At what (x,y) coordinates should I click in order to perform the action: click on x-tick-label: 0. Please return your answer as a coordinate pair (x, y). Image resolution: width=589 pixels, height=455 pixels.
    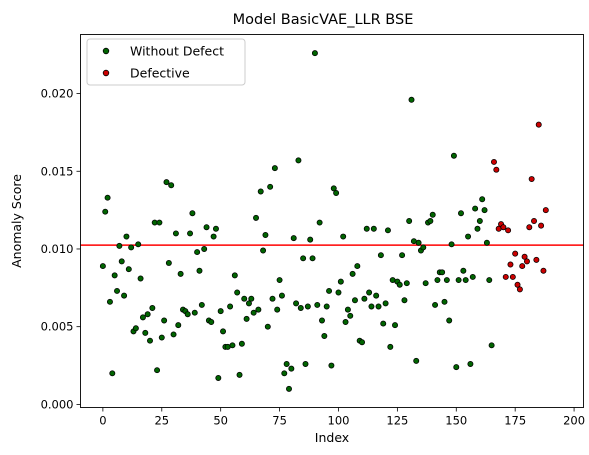
    Looking at the image, I should click on (102, 421).